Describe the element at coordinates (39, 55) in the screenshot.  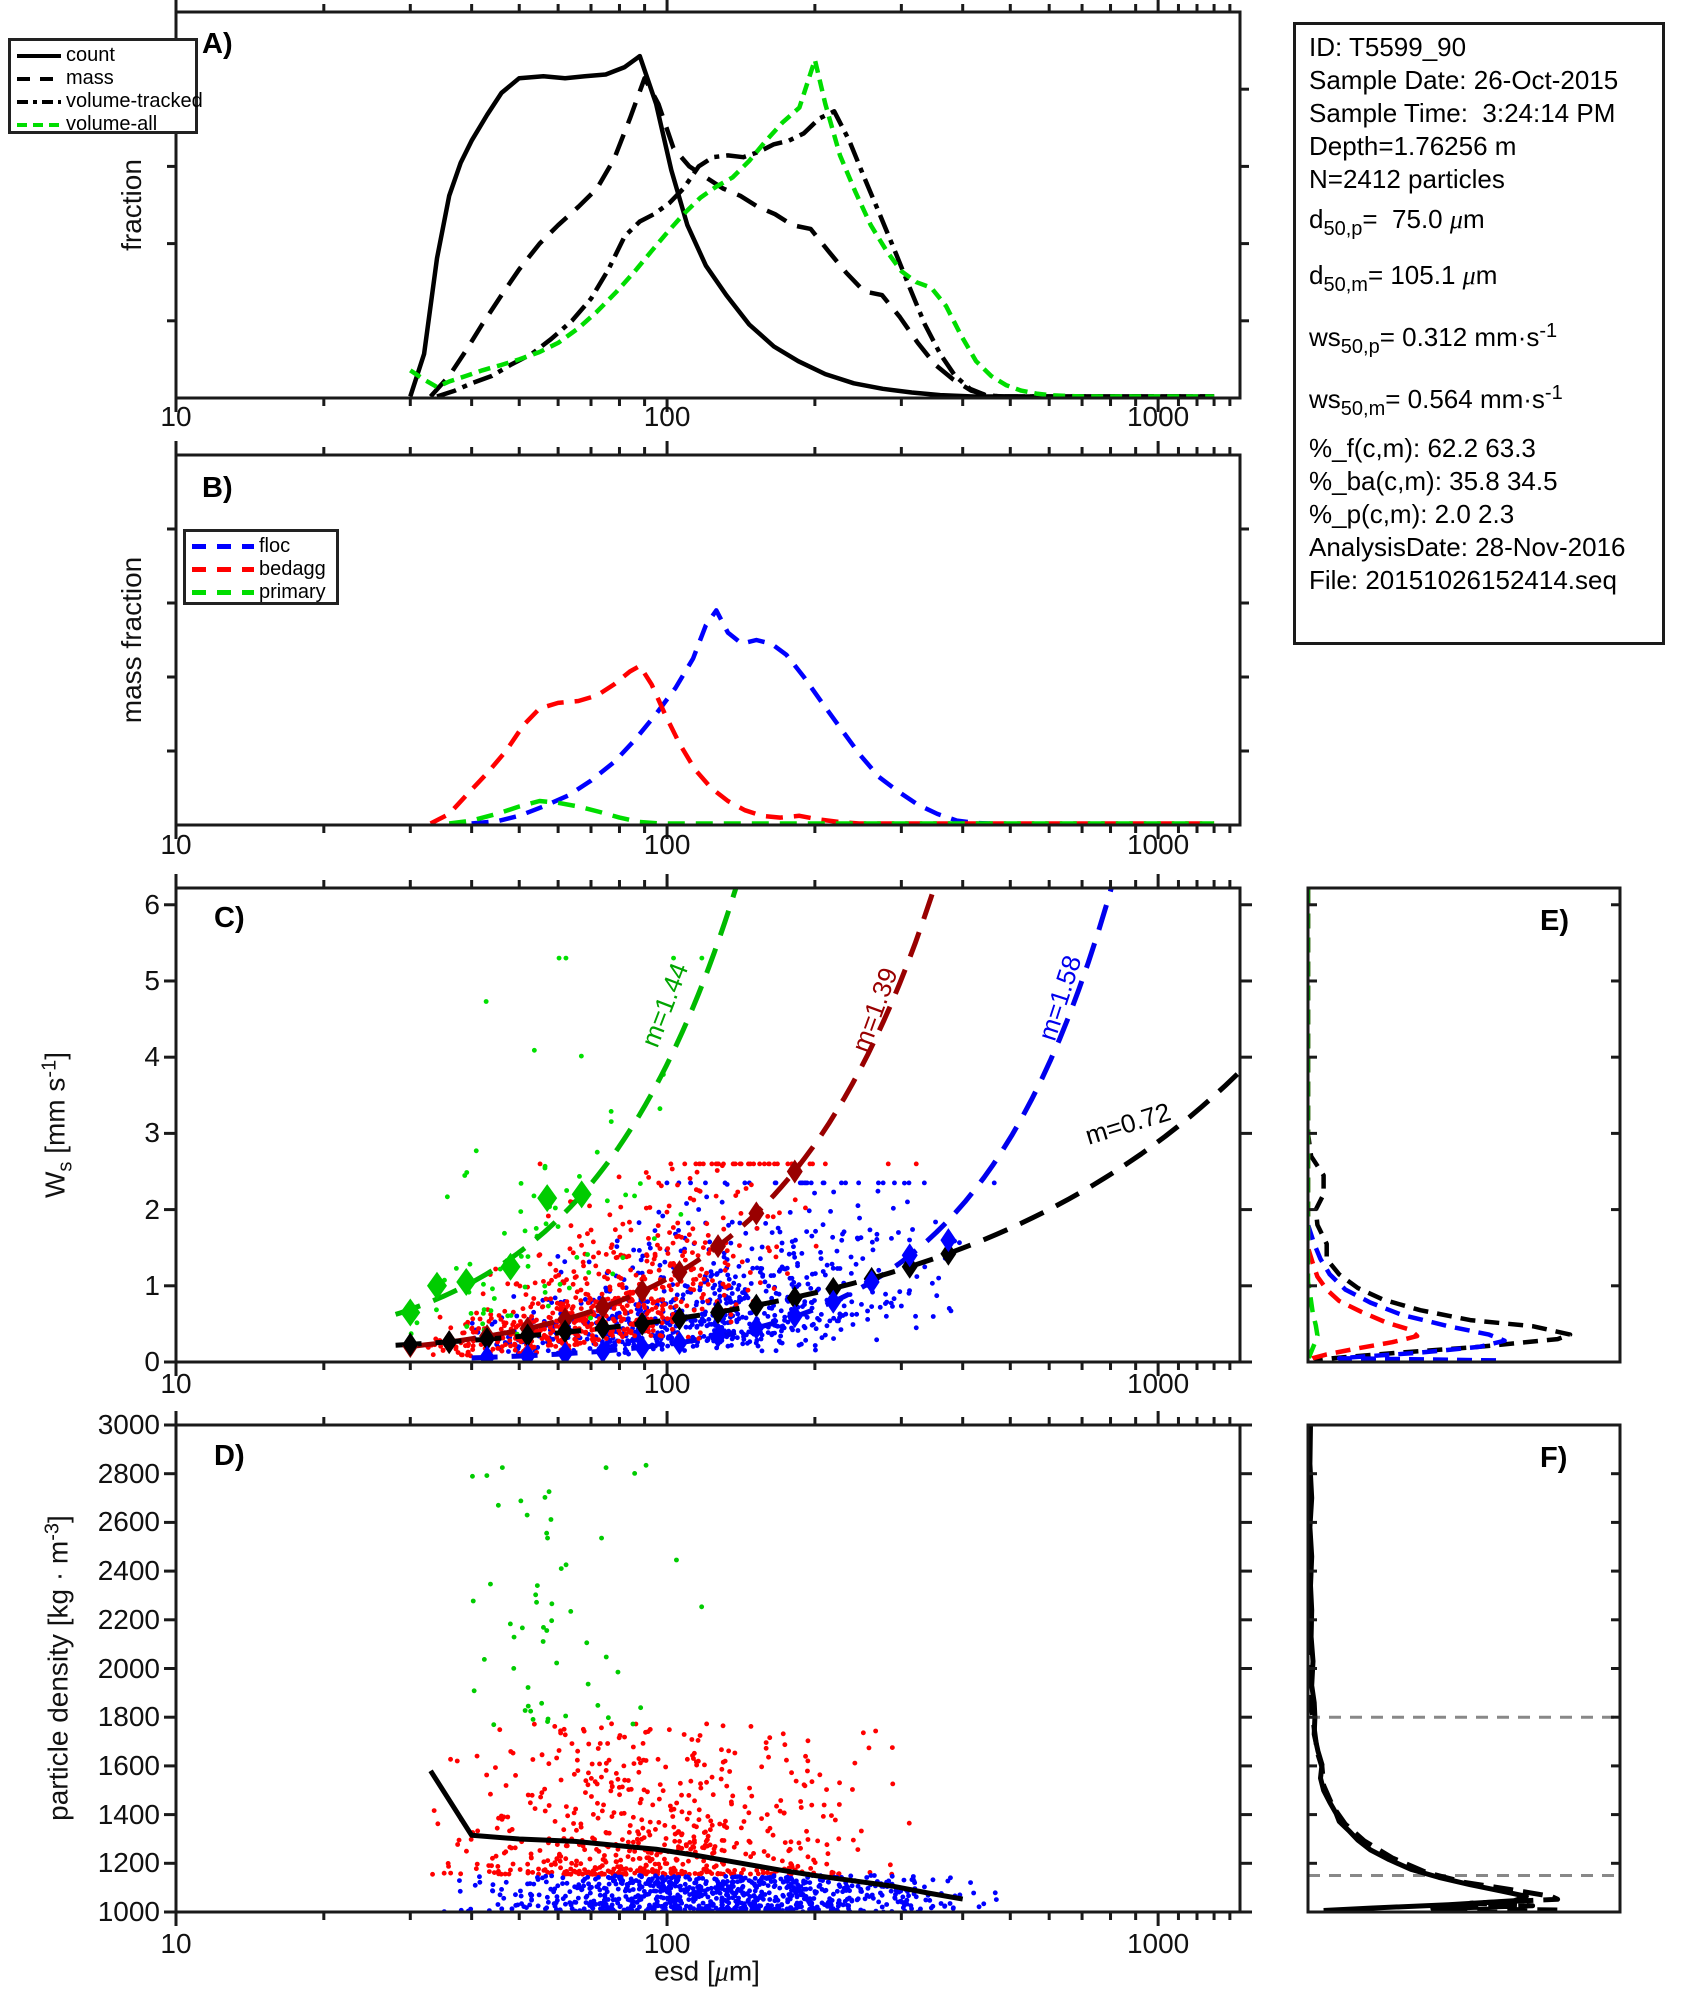
I see `count-line-sample` at that location.